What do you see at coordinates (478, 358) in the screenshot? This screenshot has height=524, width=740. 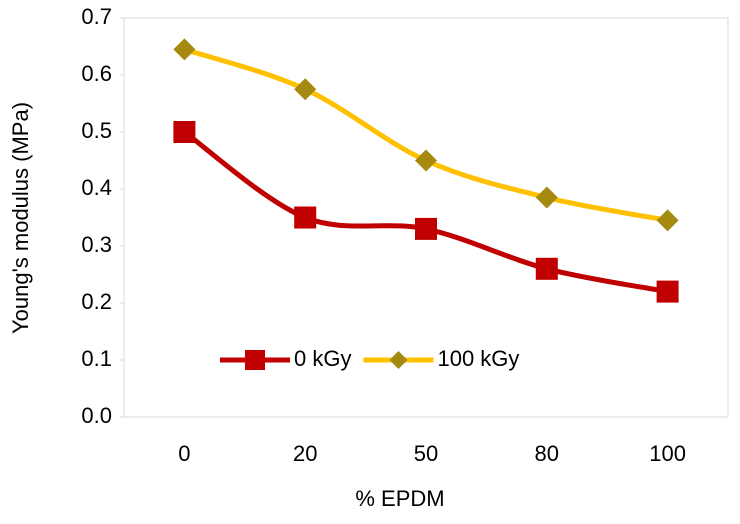 I see `legend-label: 100 kGy` at bounding box center [478, 358].